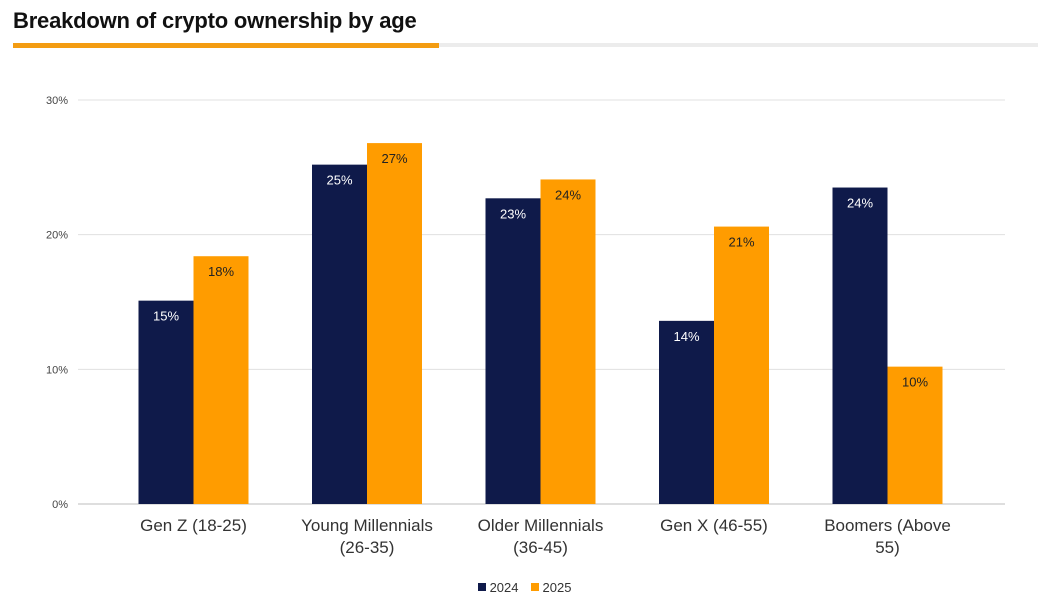 Image resolution: width=1049 pixels, height=608 pixels. Describe the element at coordinates (394, 158) in the screenshot. I see `data-label-2025: 27%` at that location.